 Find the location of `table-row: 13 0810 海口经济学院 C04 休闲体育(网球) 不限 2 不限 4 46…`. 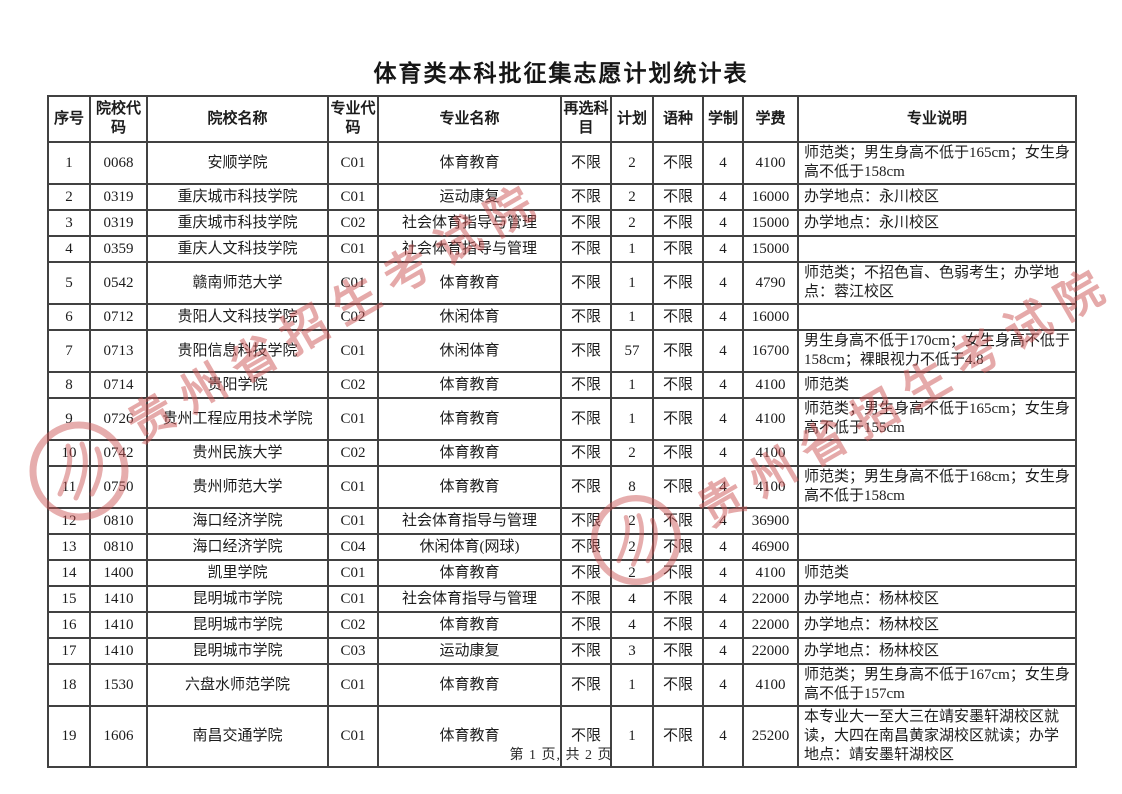

table-row: 13 0810 海口经济学院 C04 休闲体育(网球) 不限 2 不限 4 46… is located at coordinates (562, 547).